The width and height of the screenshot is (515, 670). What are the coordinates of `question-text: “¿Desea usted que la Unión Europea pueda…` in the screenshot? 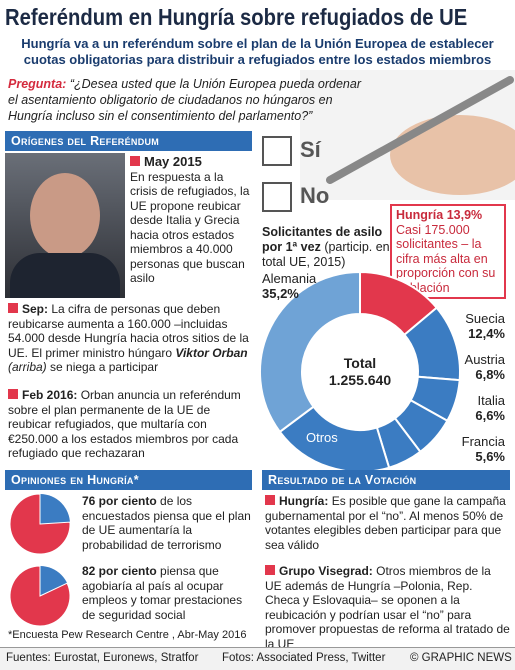 It's located at (184, 100).